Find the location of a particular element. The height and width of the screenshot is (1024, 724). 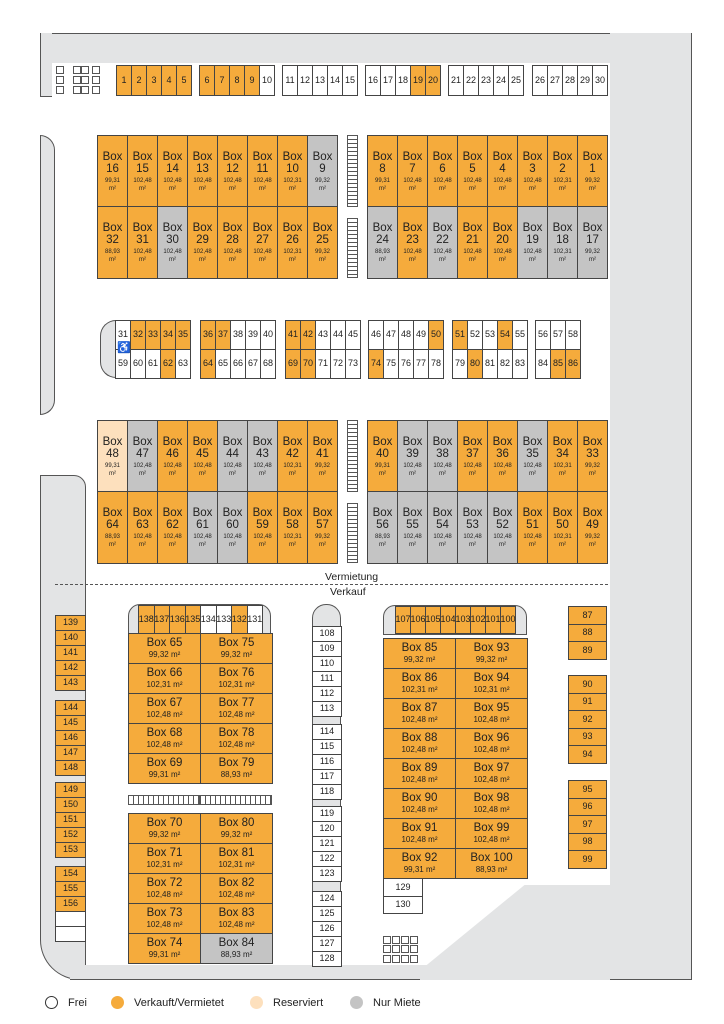

parking-space: 49 is located at coordinates (421, 335).